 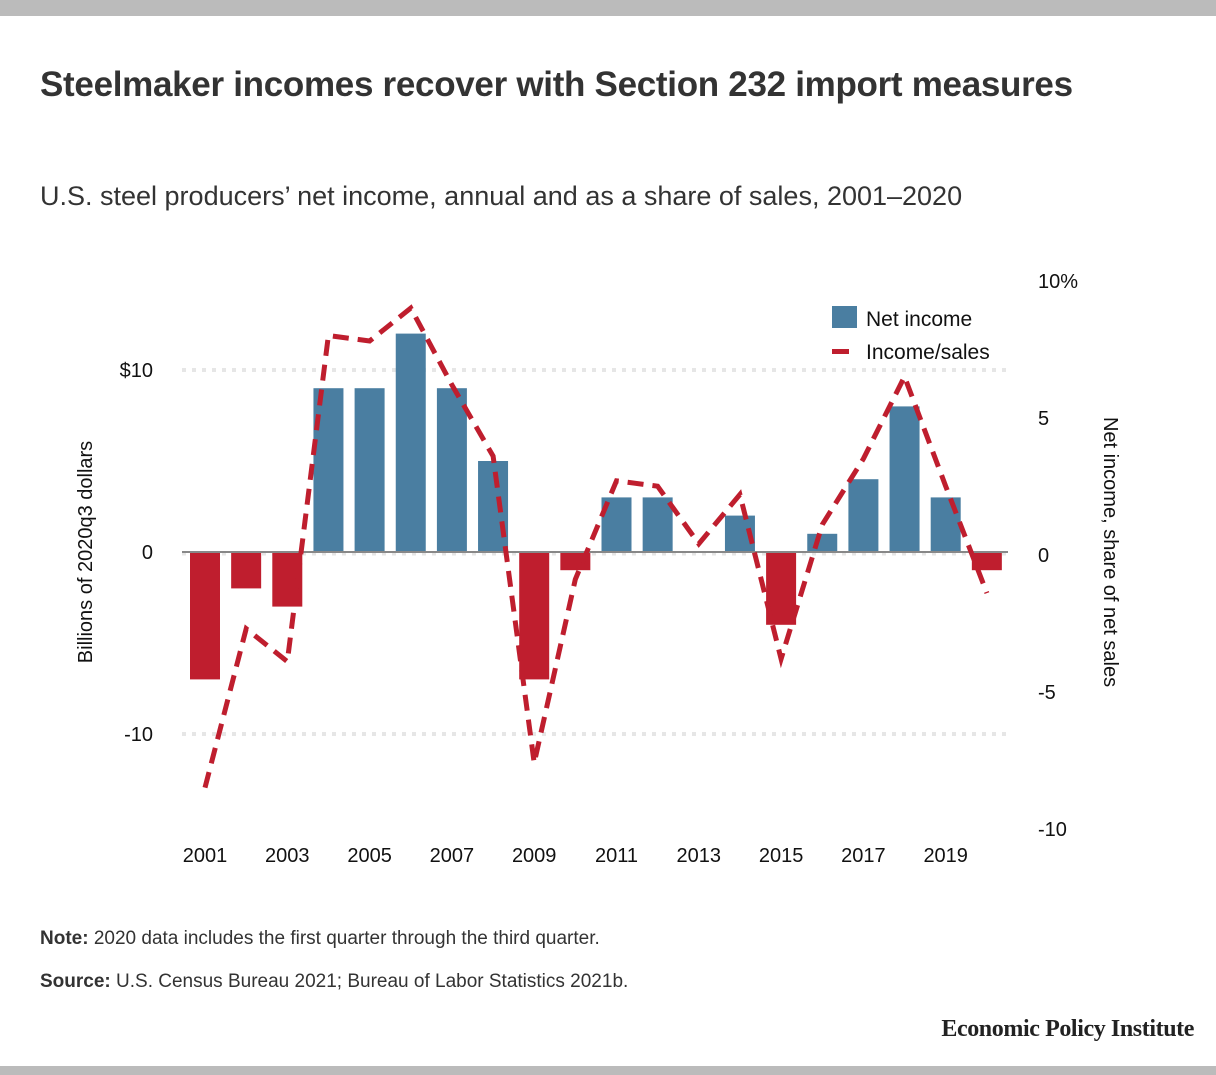 I want to click on bar-net-income-2020, so click(x=986, y=561).